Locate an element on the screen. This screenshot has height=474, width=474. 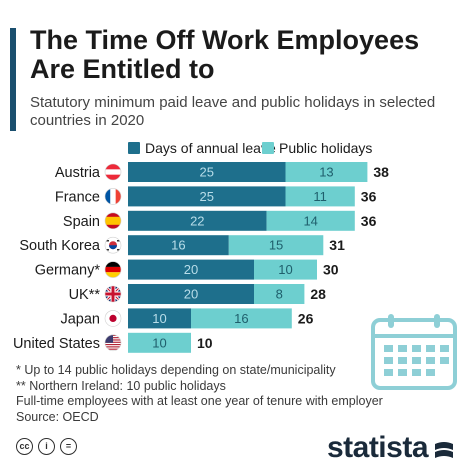
bar-annual-leave-south-korea is located at coordinates (178, 245).